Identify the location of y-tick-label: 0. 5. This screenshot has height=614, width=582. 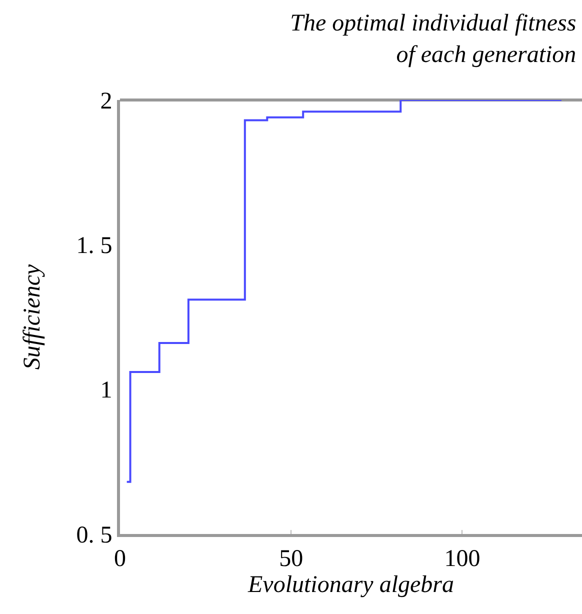
(94, 535).